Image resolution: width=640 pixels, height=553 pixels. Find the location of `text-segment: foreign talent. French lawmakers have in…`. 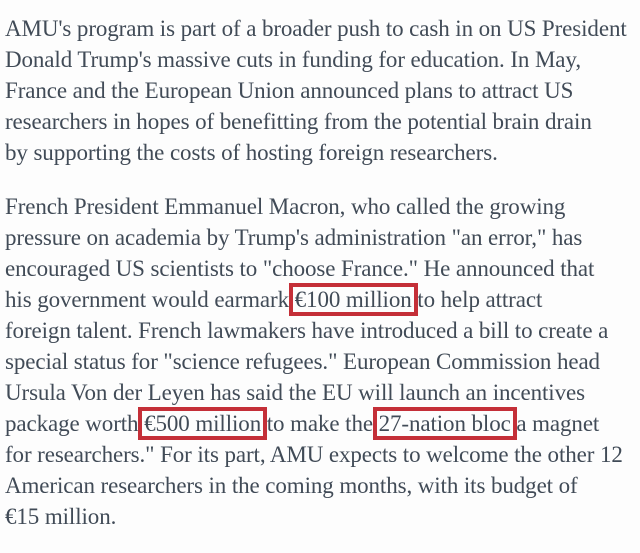

text-segment: foreign talent. French lawmakers have in… is located at coordinates (307, 330).